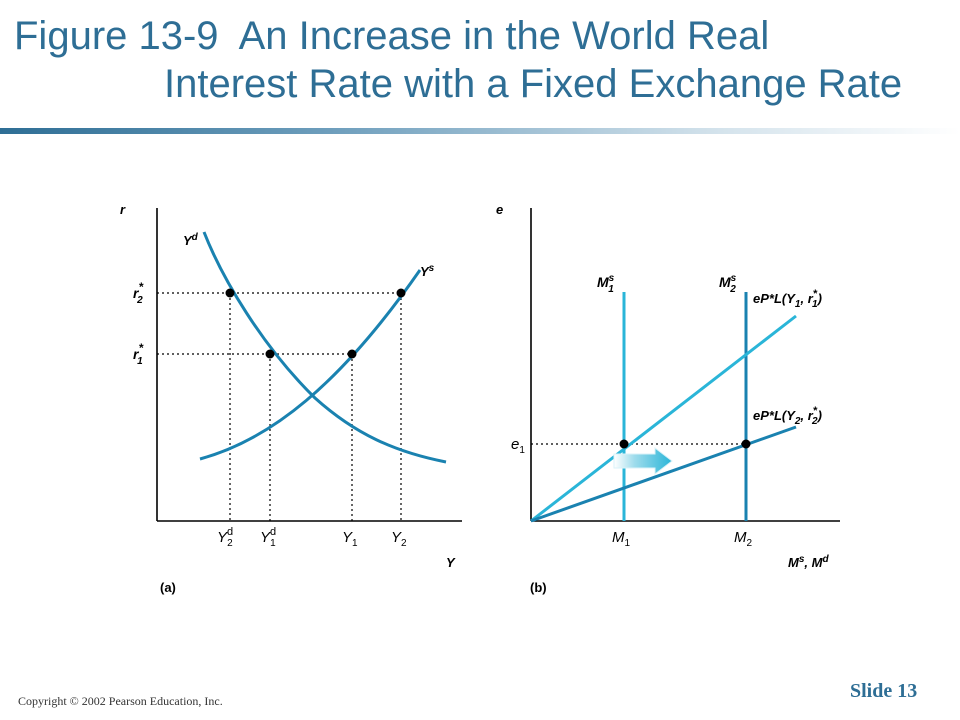 This screenshot has width=960, height=720. What do you see at coordinates (120, 701) in the screenshot?
I see `copyright-notice: Copyright © 2002 Pearson Education, Inc.` at bounding box center [120, 701].